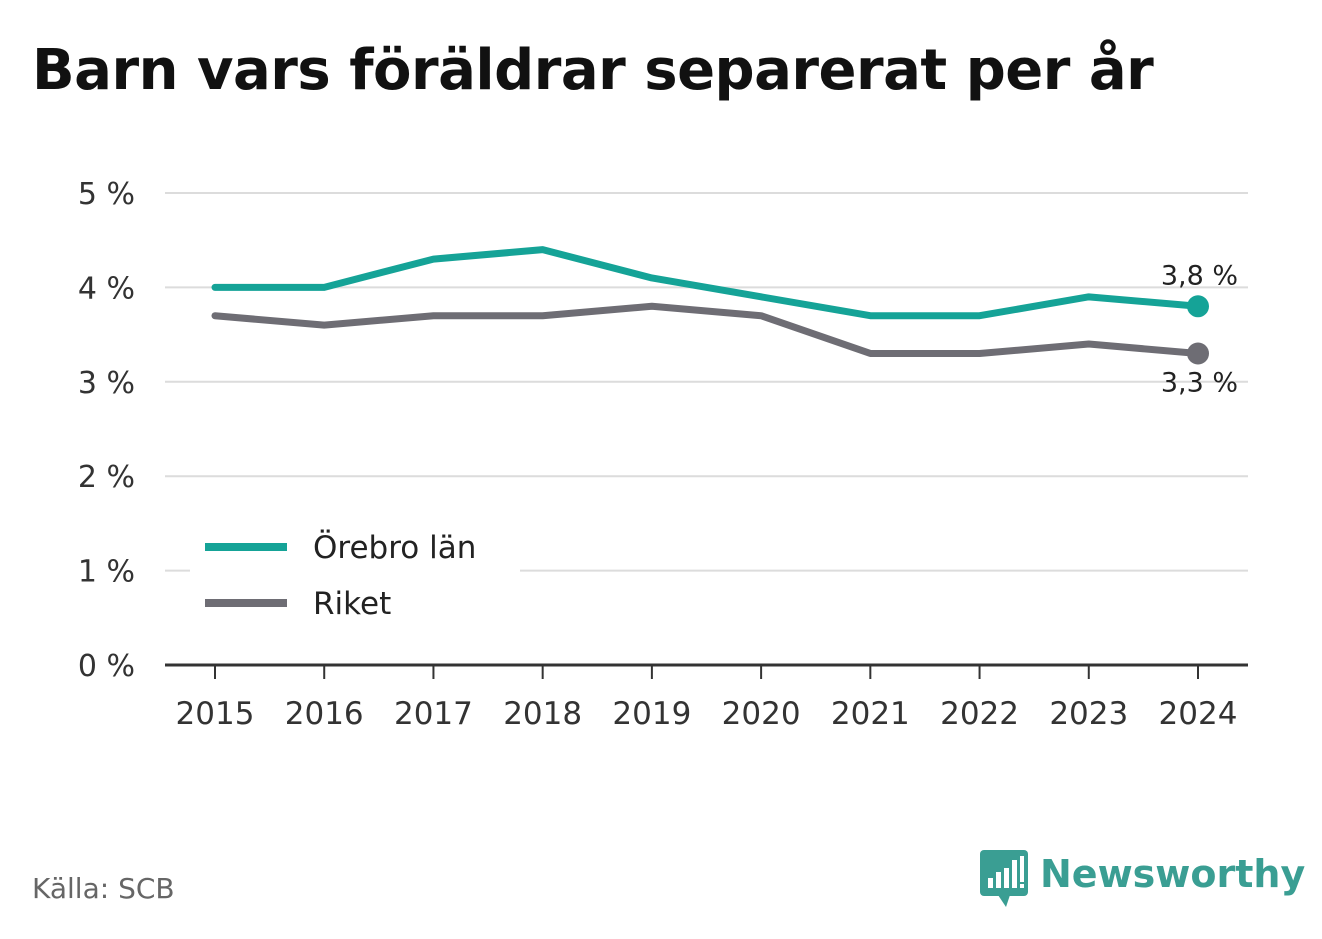  I want to click on brand-name: Newsworthy, so click(1173, 874).